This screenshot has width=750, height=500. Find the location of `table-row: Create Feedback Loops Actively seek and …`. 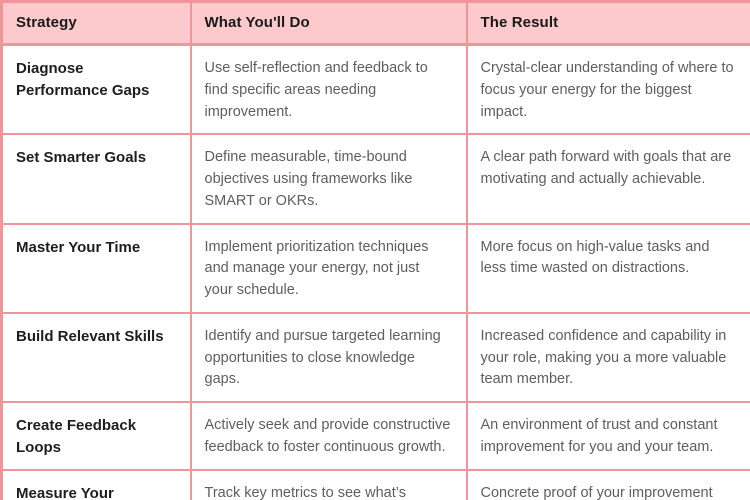

table-row: Create Feedback Loops Actively seek and … is located at coordinates (375, 436).